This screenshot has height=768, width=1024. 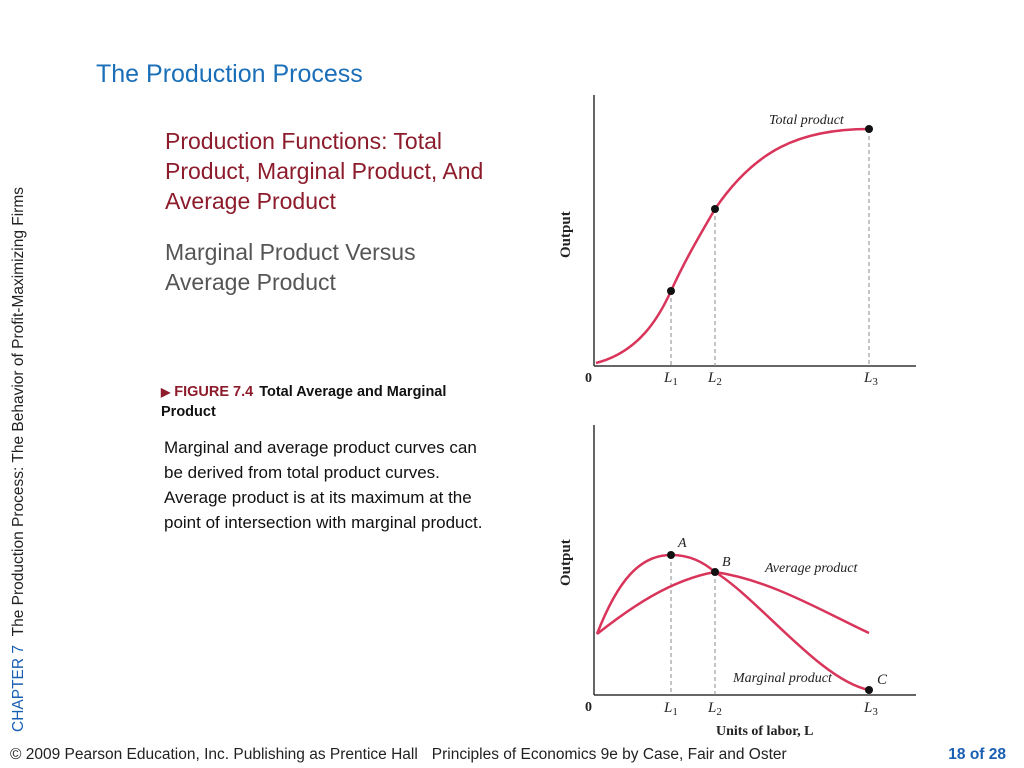 I want to click on total-product-curve, so click(x=732, y=246).